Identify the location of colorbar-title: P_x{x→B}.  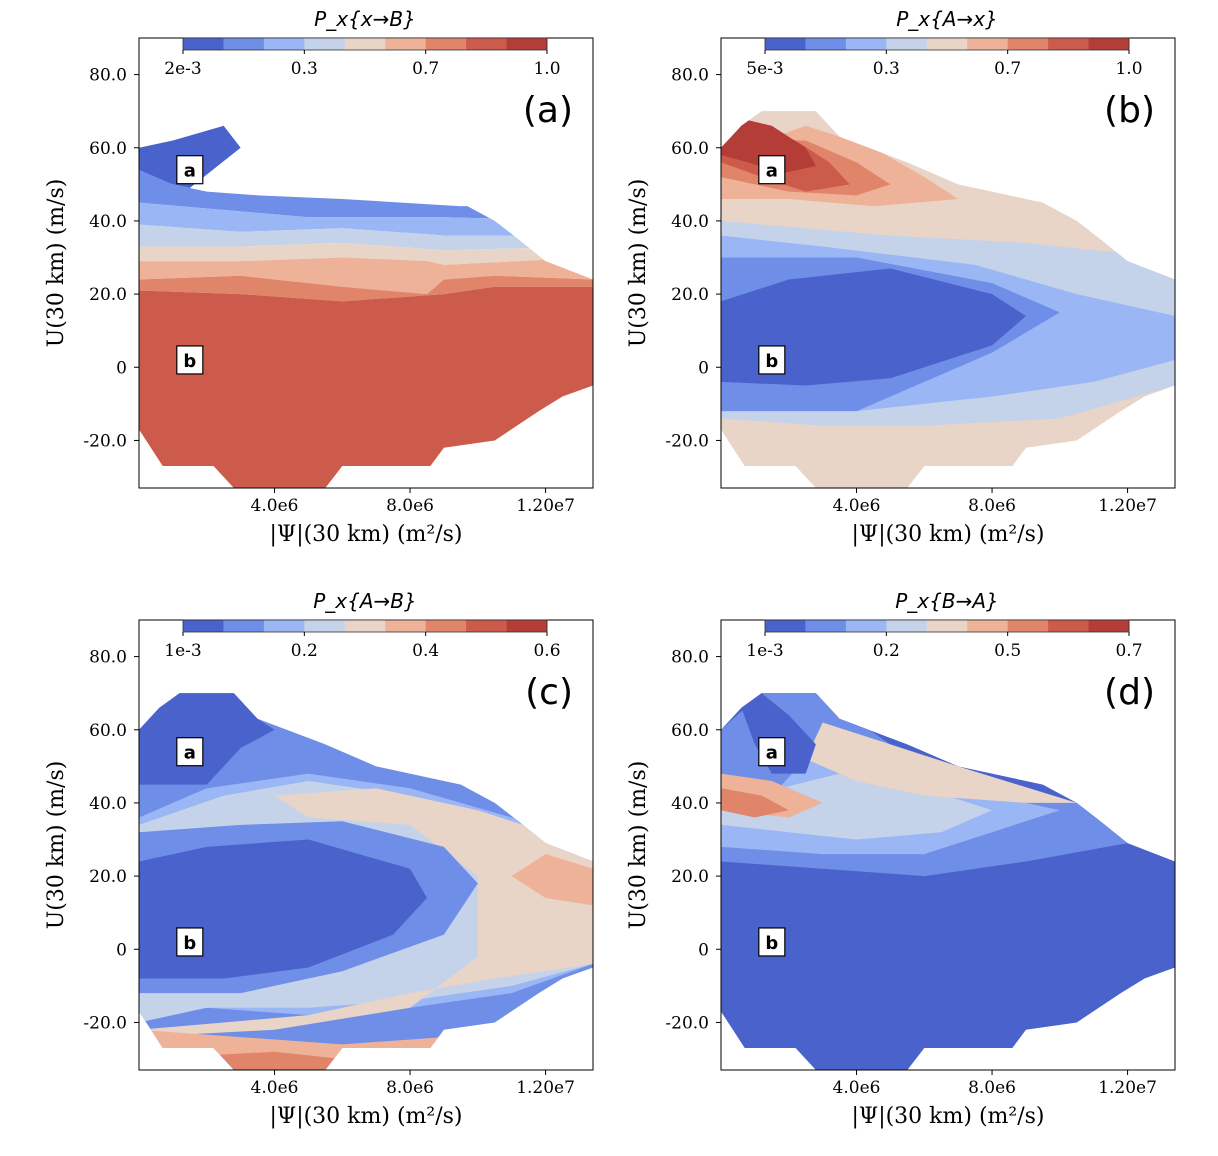
(365, 19).